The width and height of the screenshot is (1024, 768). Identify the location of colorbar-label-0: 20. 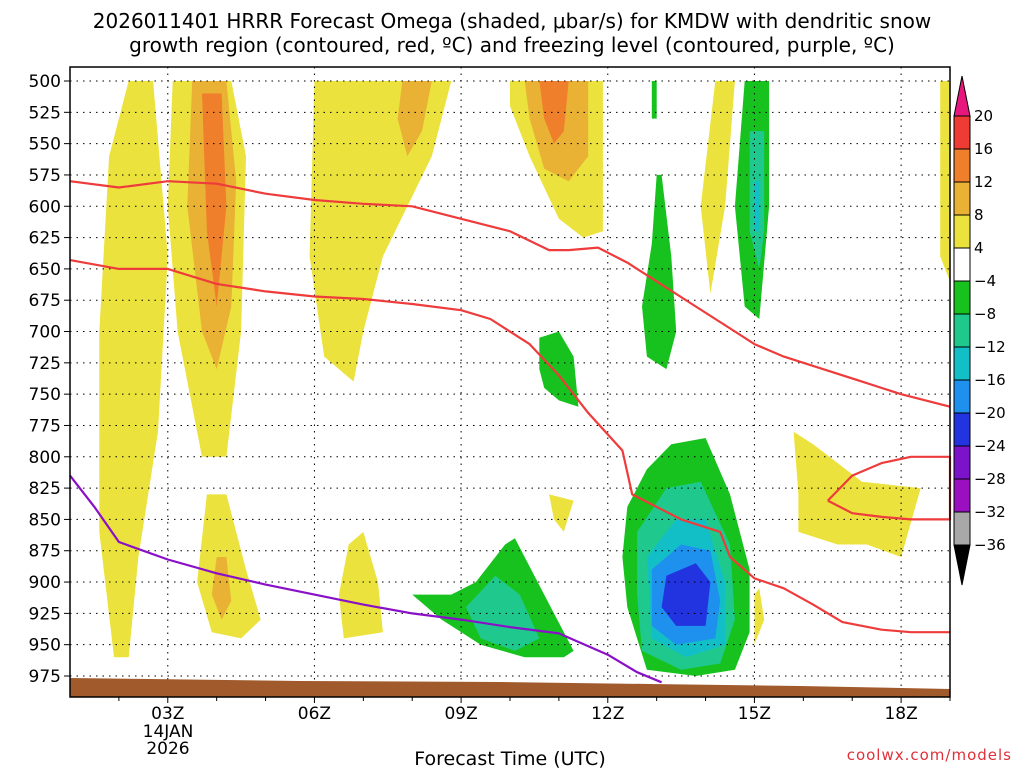
(983, 116).